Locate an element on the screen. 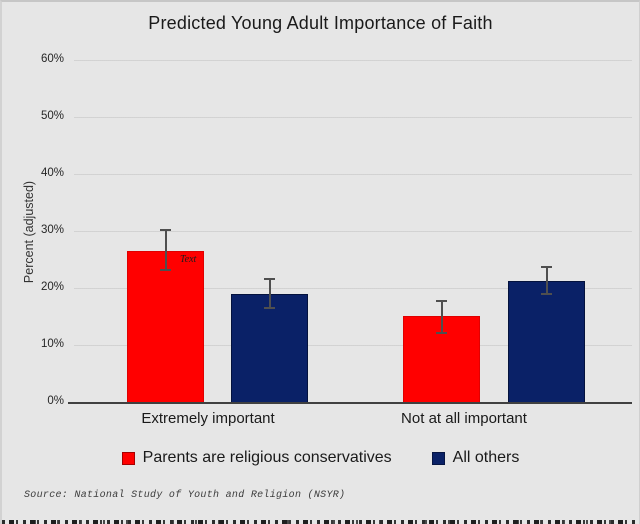  bar-navy-cat0 is located at coordinates (269, 348).